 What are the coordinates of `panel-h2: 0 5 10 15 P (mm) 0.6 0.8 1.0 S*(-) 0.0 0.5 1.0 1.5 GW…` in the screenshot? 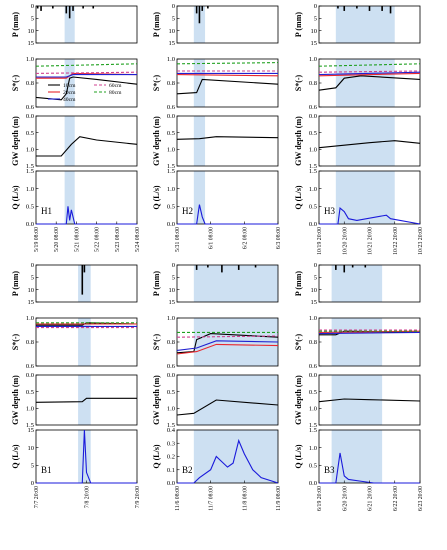 It's located at (217, 127).